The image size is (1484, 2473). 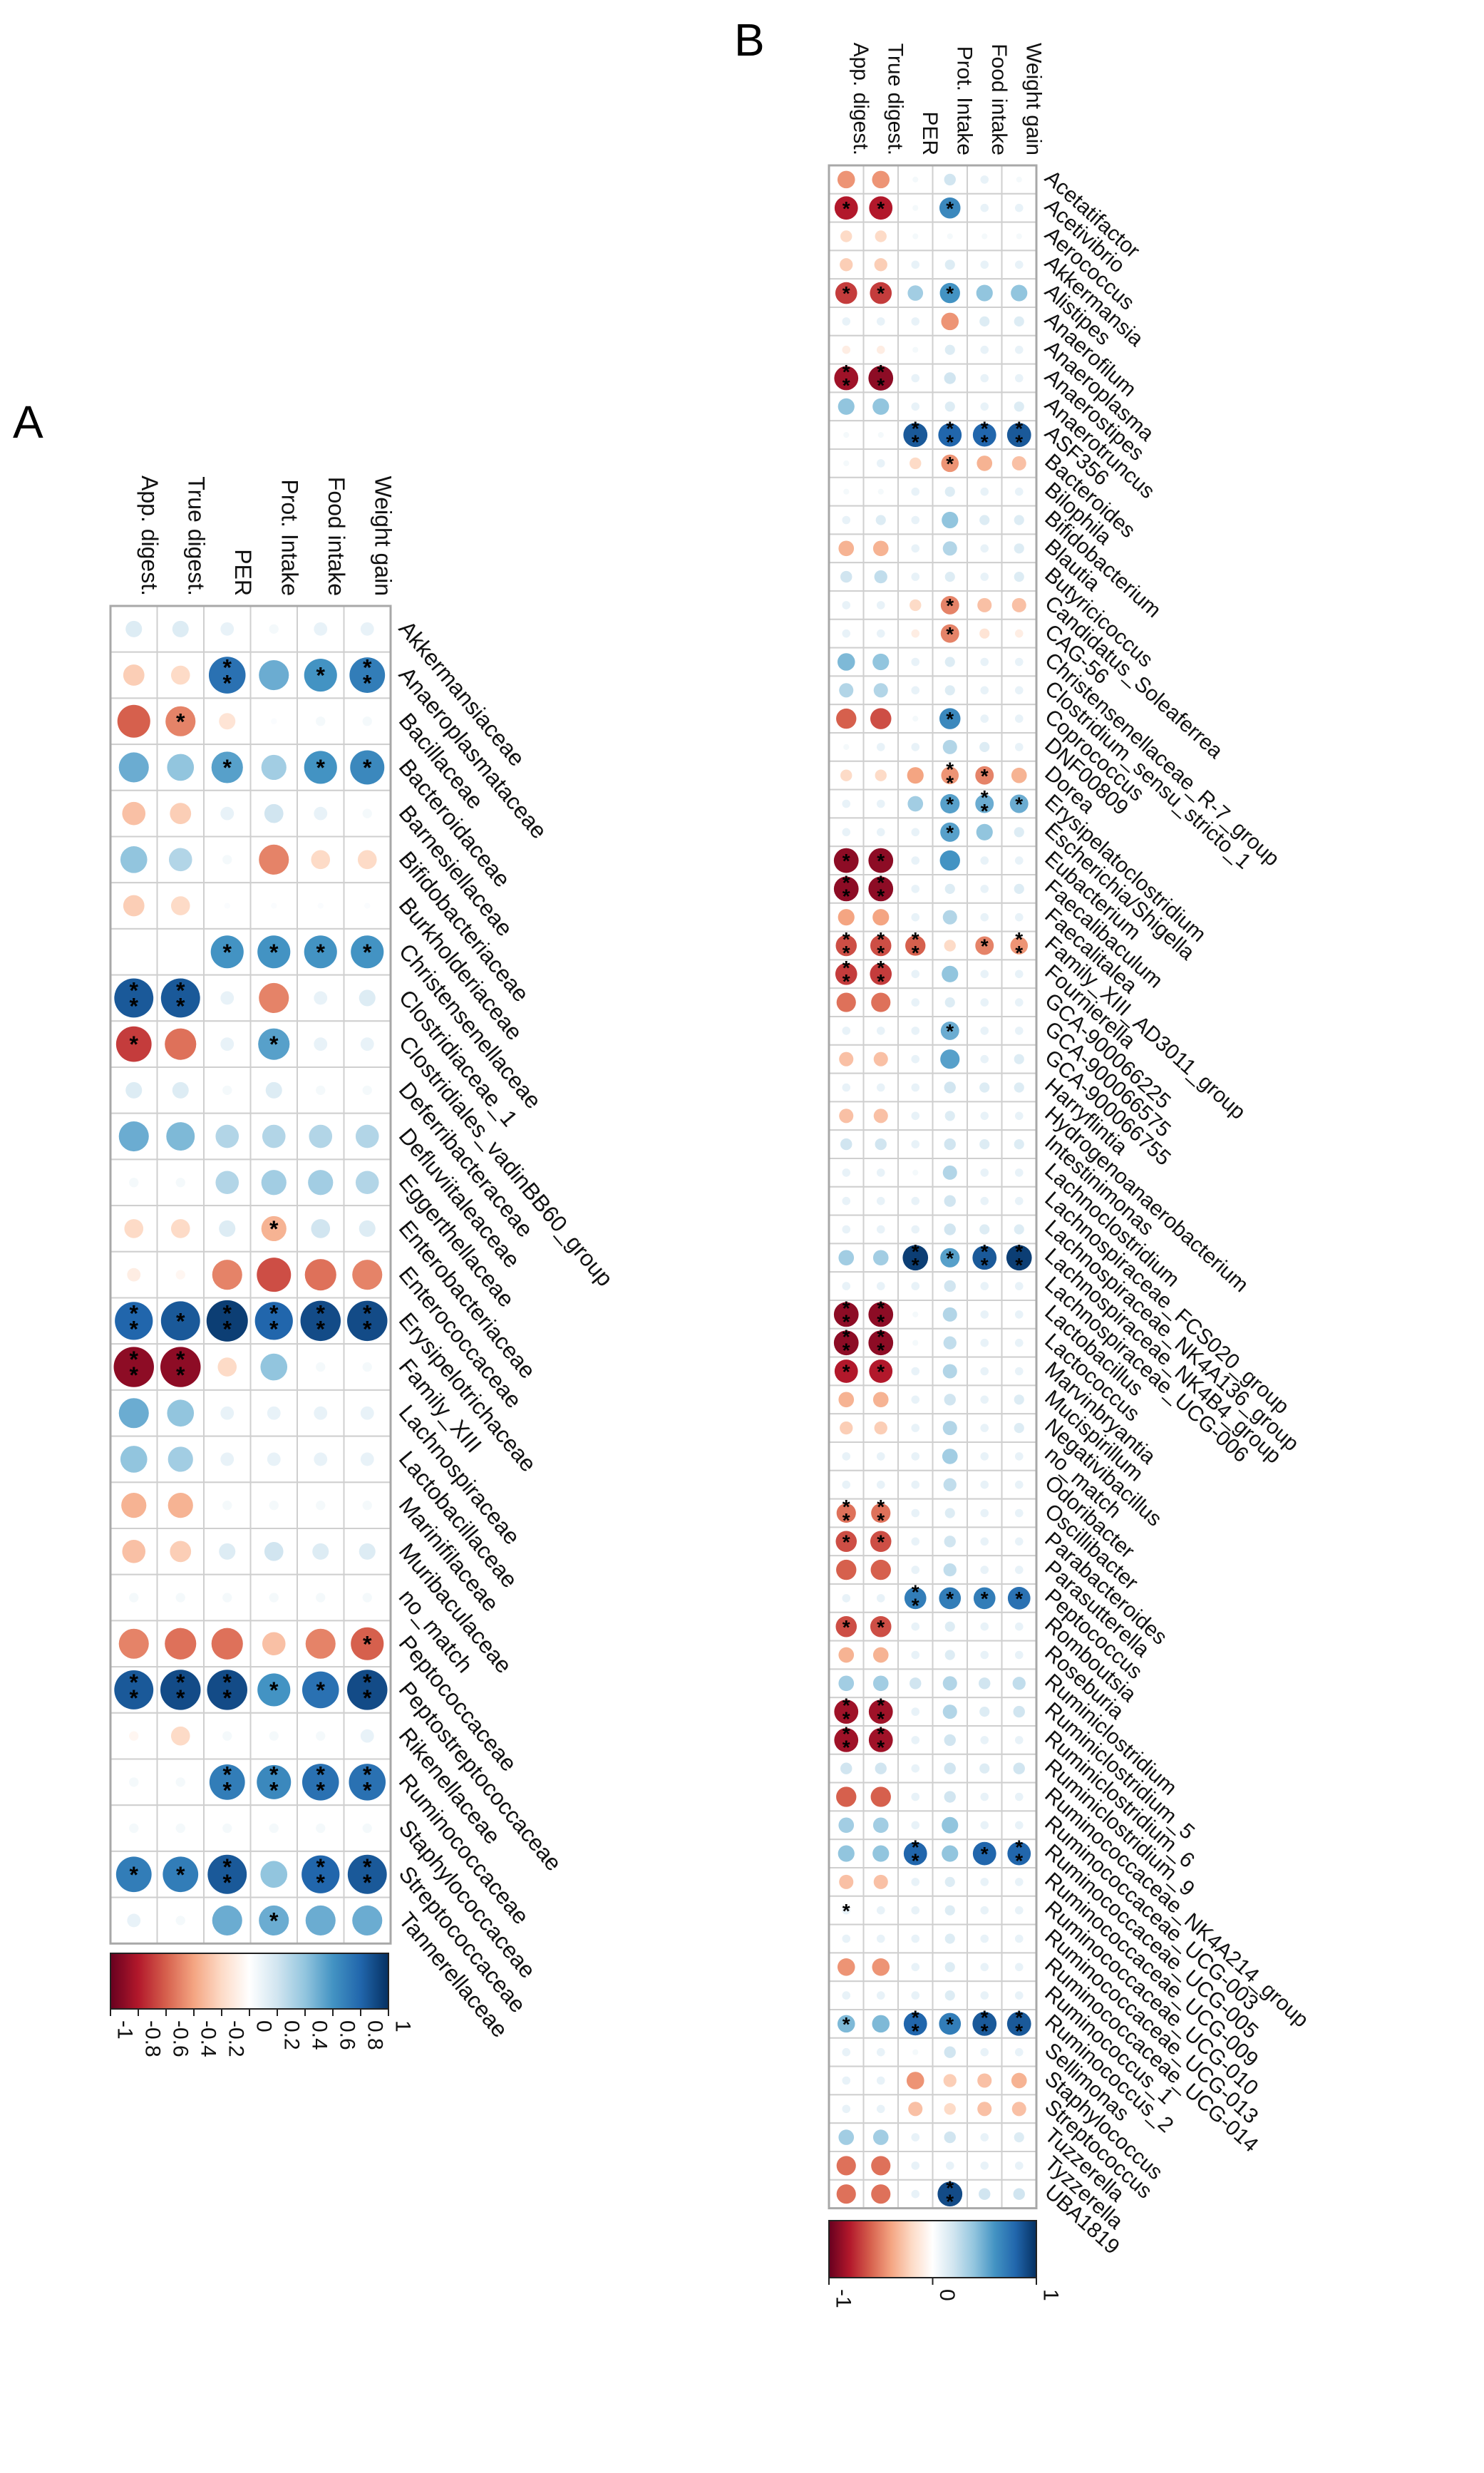 What do you see at coordinates (347, 2035) in the screenshot?
I see `colorbar-tick-label: 0.6` at bounding box center [347, 2035].